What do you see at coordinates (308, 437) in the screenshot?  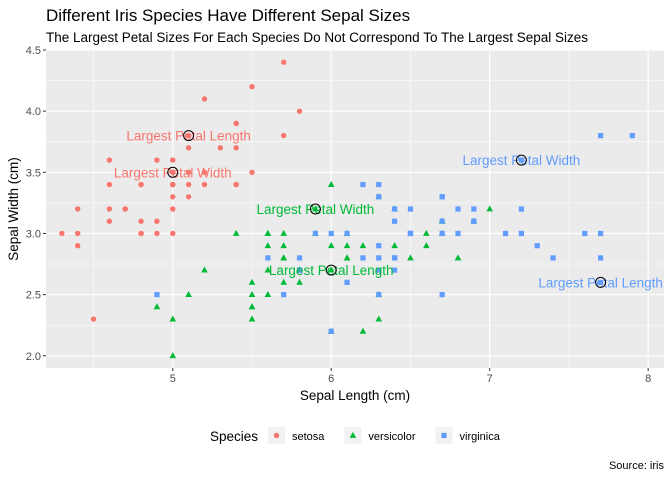 I see `legend-label-setosa: setosa` at bounding box center [308, 437].